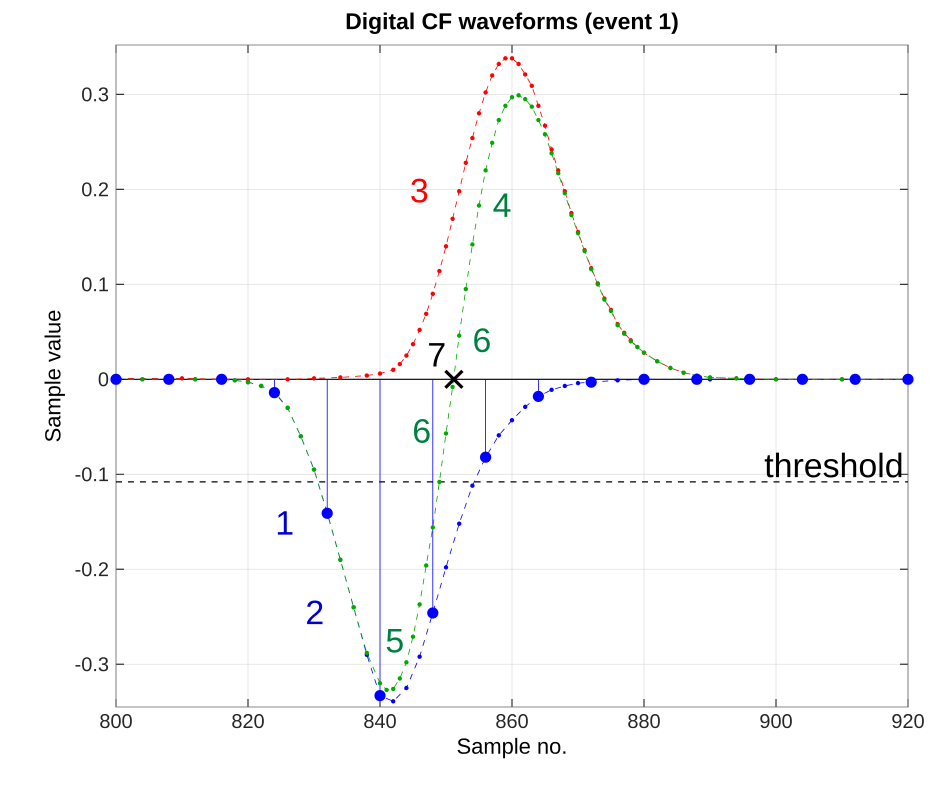 Image resolution: width=945 pixels, height=800 pixels. What do you see at coordinates (512, 721) in the screenshot?
I see `x-tick-label: 860` at bounding box center [512, 721].